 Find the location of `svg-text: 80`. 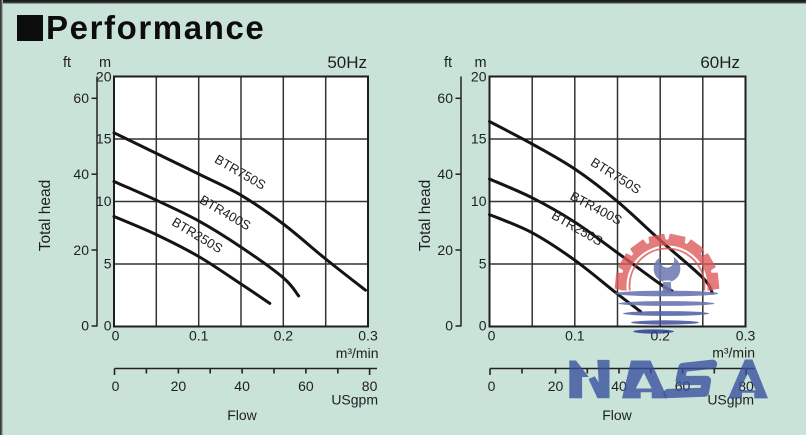

svg-text: 80 is located at coordinates (370, 386).